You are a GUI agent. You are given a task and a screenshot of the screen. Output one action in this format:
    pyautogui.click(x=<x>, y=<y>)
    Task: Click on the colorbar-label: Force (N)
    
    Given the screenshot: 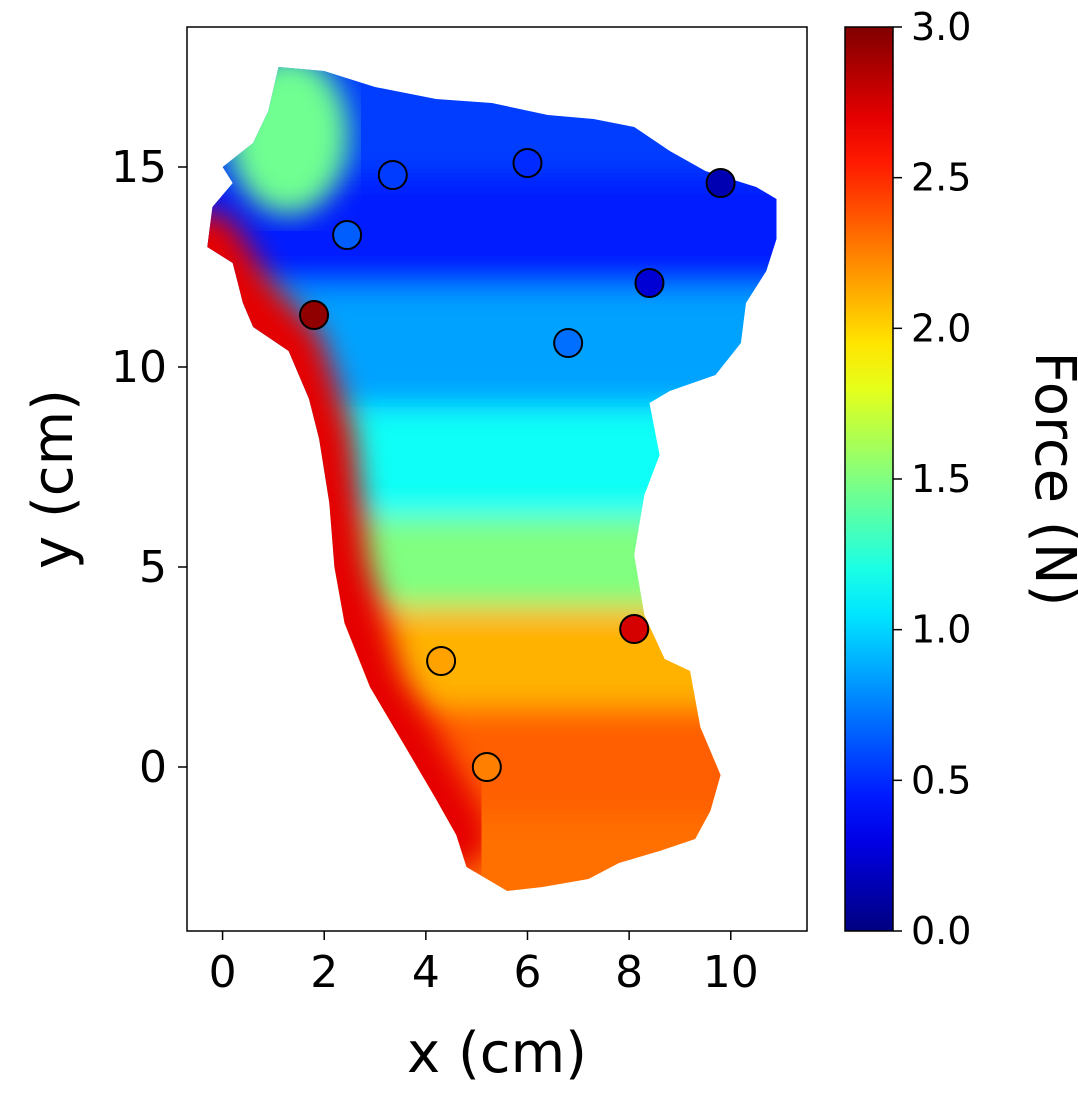 What is the action you would take?
    pyautogui.click(x=1050, y=479)
    